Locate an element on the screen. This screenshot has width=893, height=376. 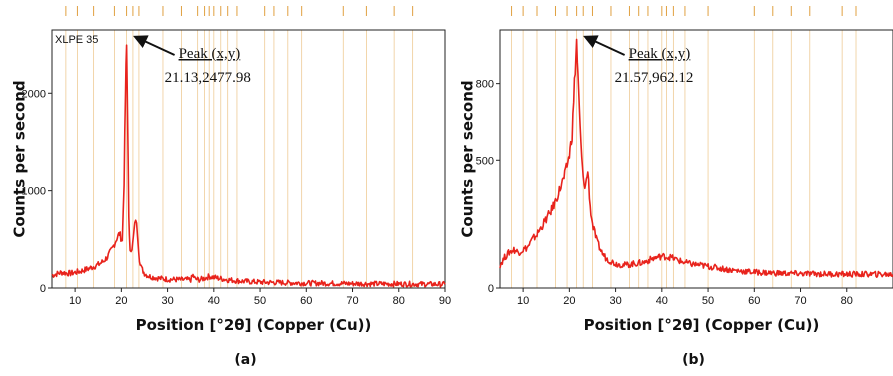
peak-arrow-b is located at coordinates (604, 45).